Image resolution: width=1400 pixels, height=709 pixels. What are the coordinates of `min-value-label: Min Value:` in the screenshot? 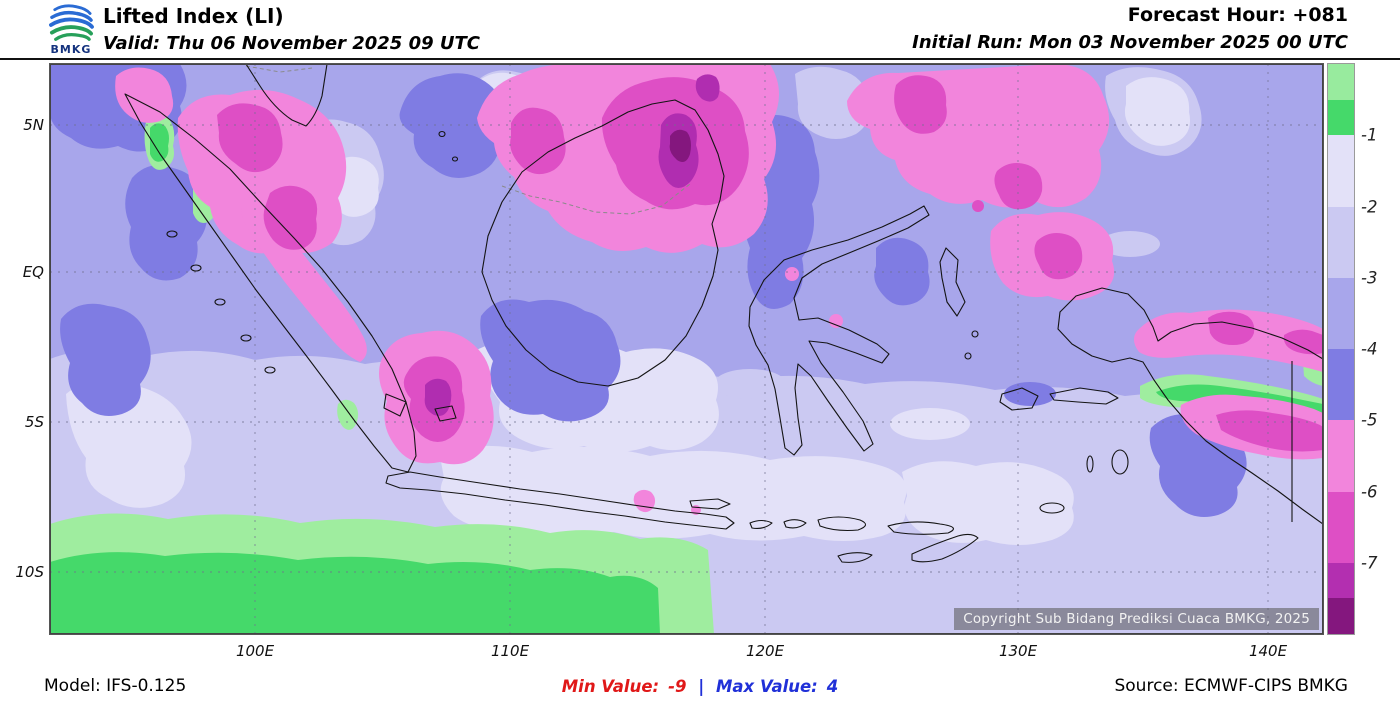 It's located at (610, 686).